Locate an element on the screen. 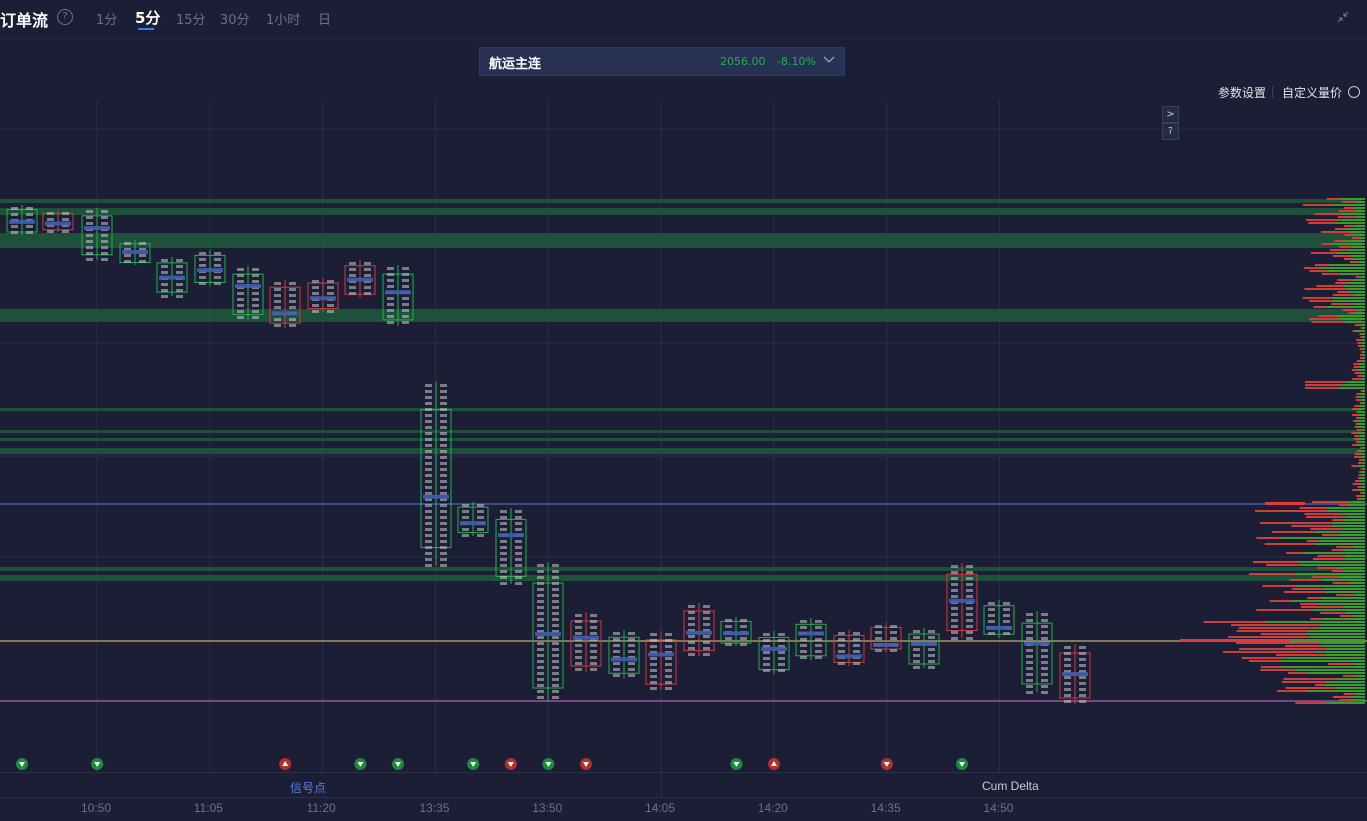 The height and width of the screenshot is (821, 1367). tab-day: 日 is located at coordinates (325, 20).